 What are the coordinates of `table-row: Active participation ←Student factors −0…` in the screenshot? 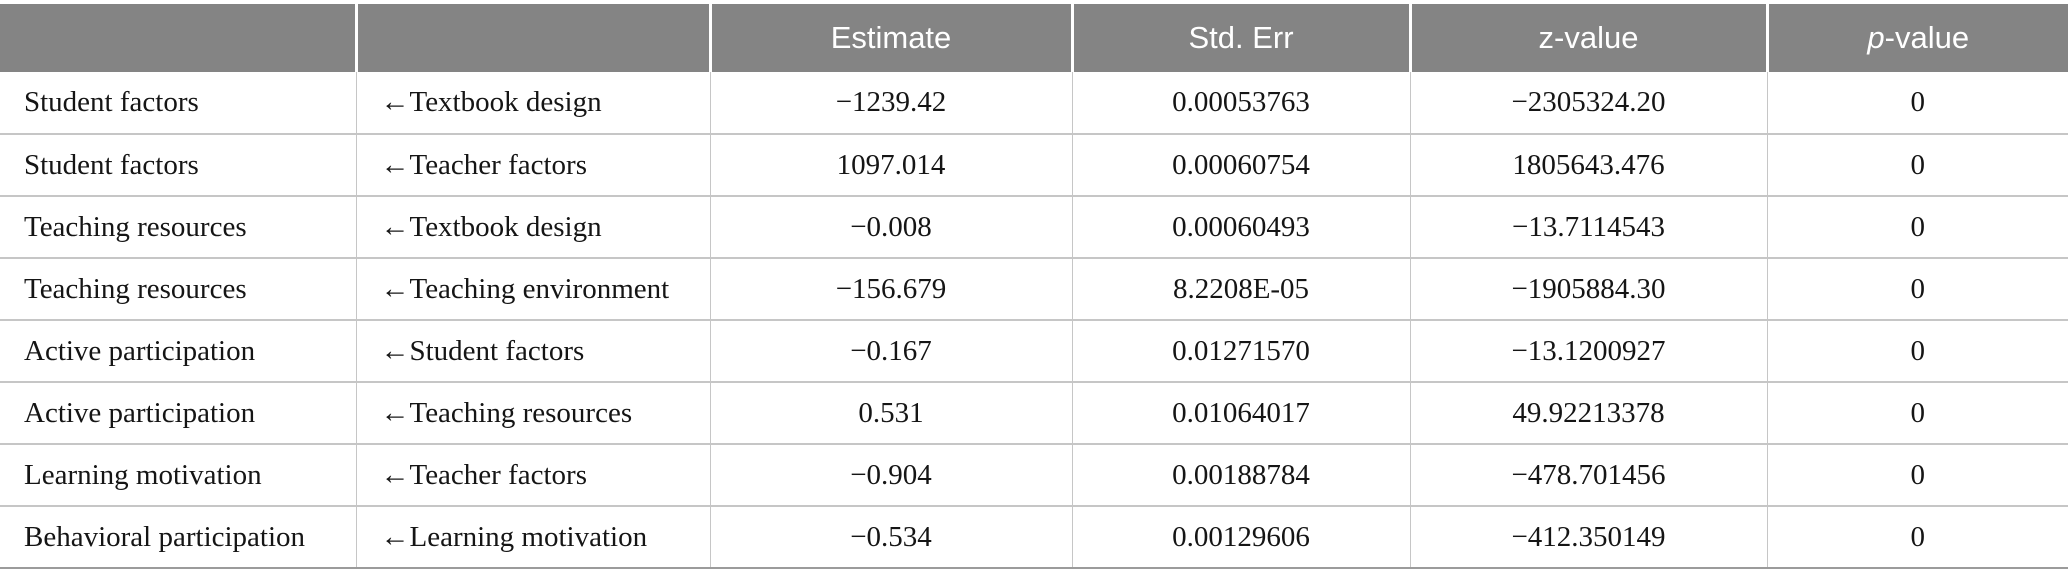 It's located at (1034, 351).